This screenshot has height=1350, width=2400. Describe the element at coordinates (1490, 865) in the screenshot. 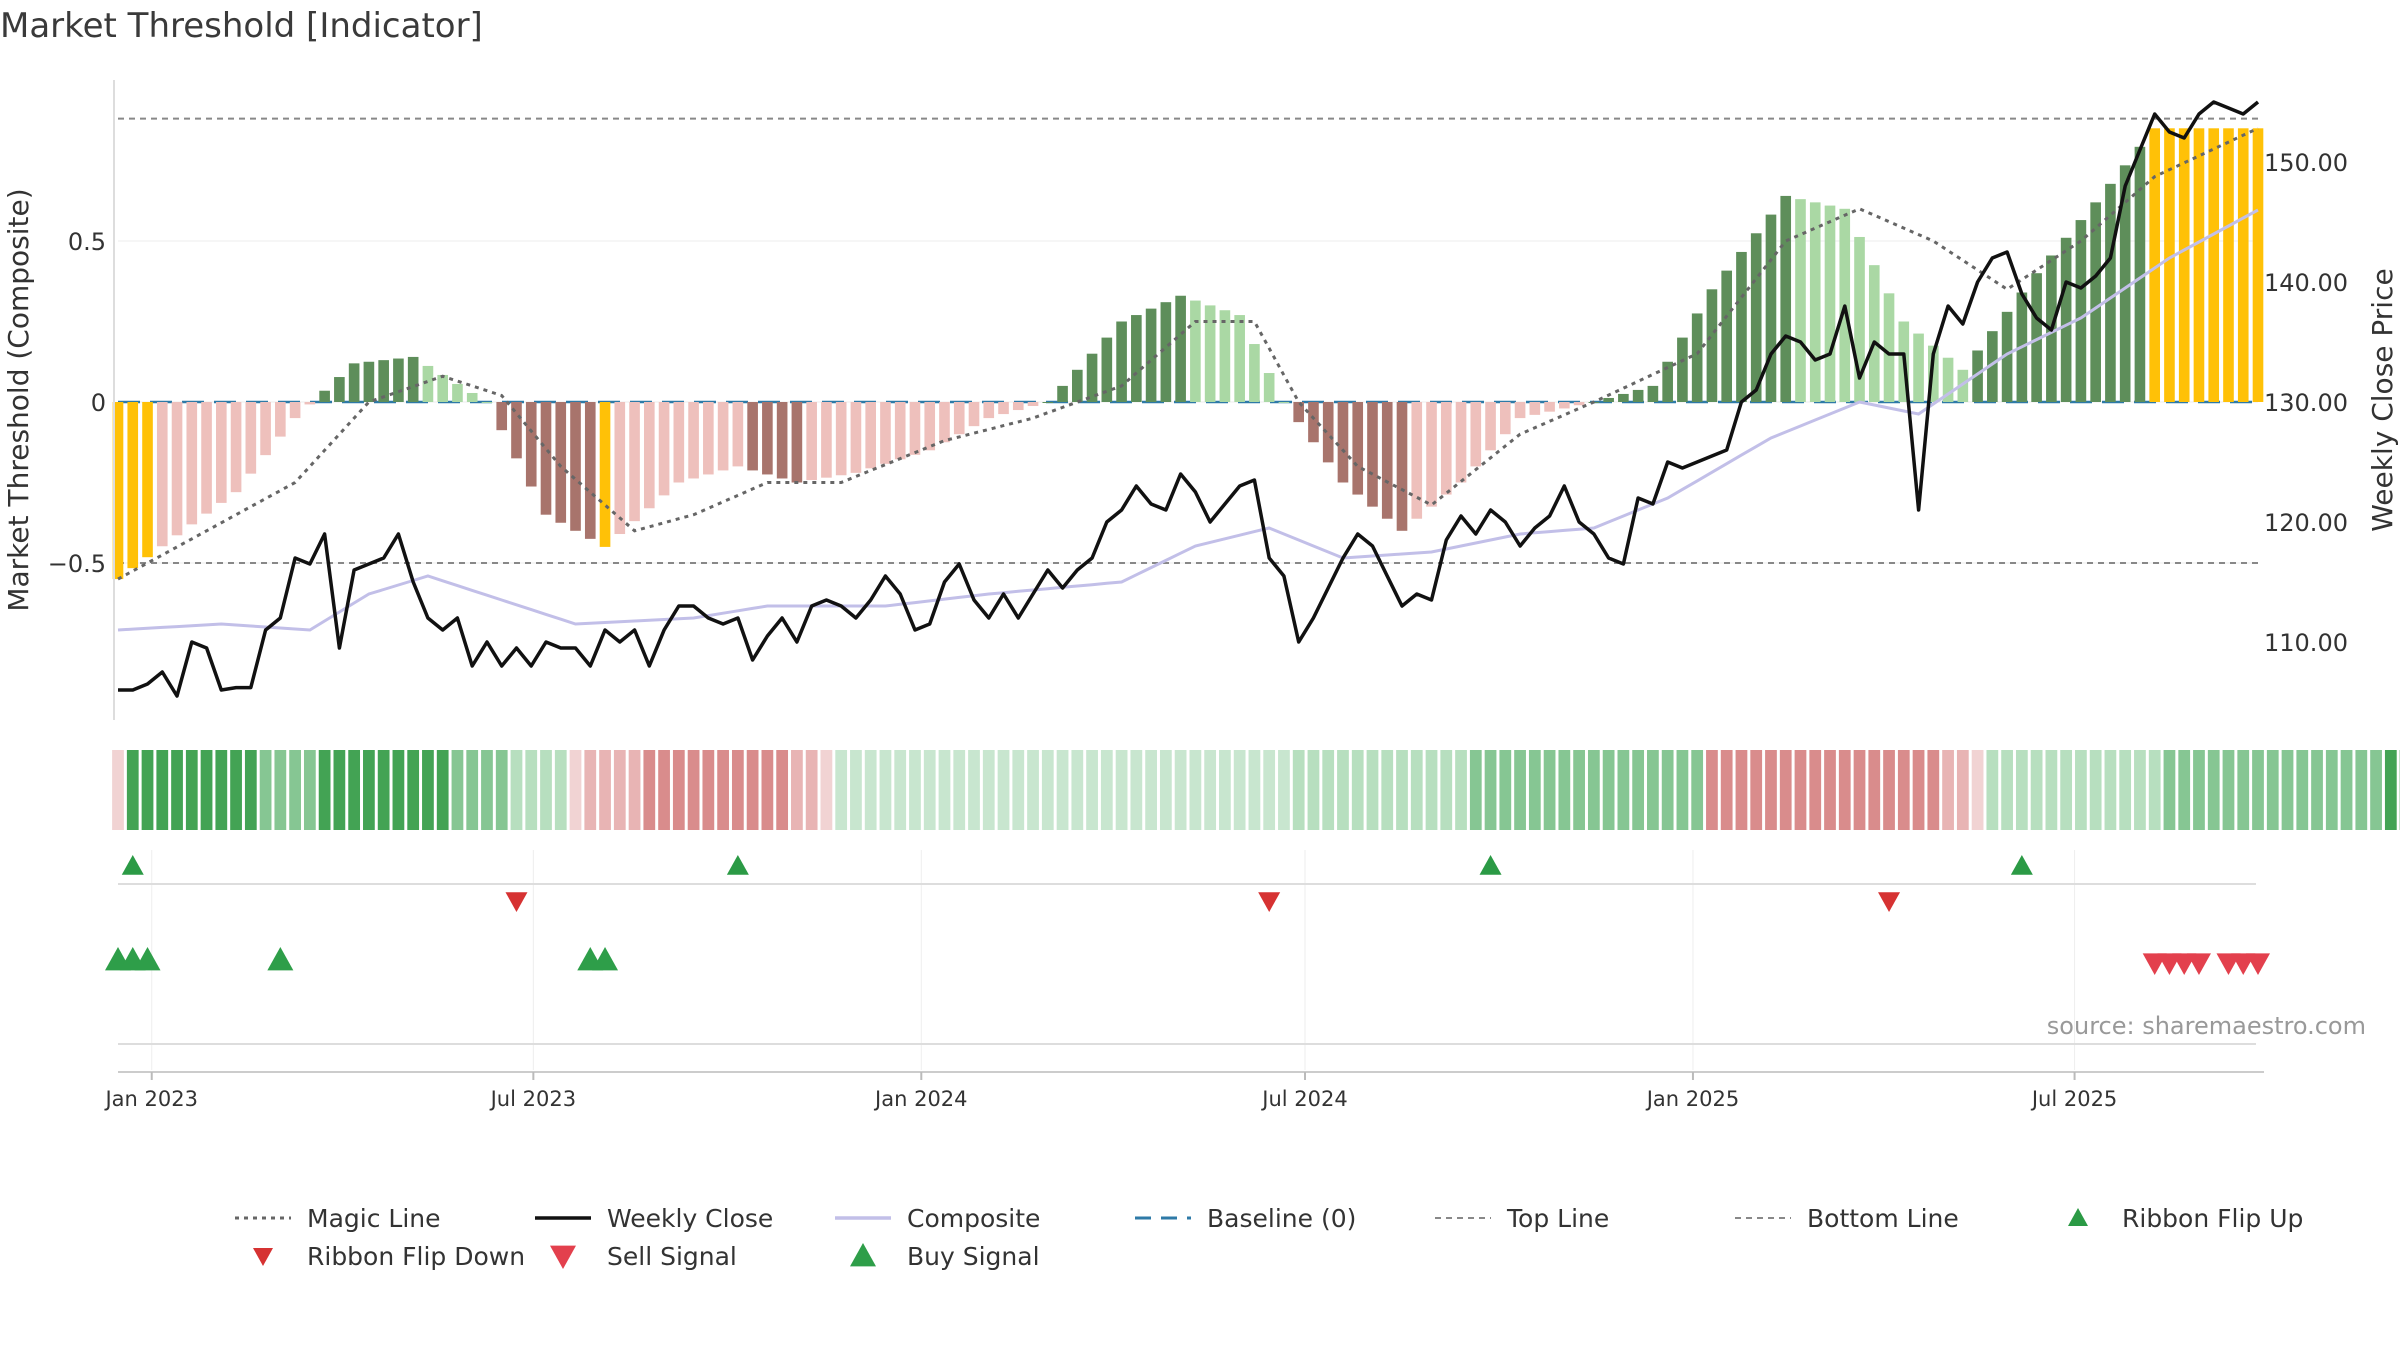

I see `ribbon-flip-up-marker` at that location.